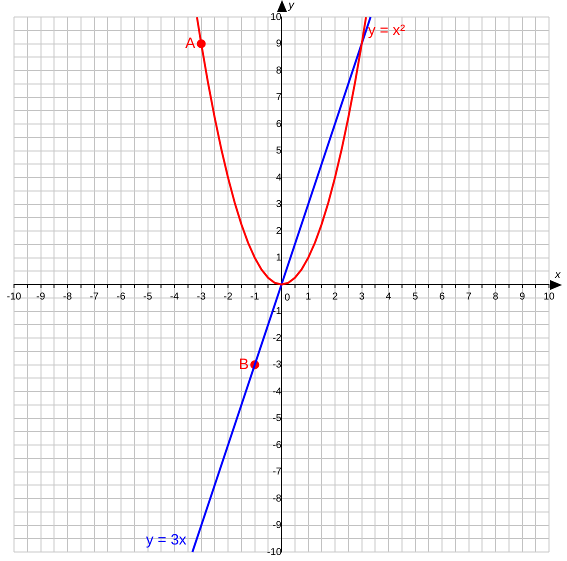 This screenshot has width=567, height=561. I want to click on y-tick-label: -6, so click(277, 445).